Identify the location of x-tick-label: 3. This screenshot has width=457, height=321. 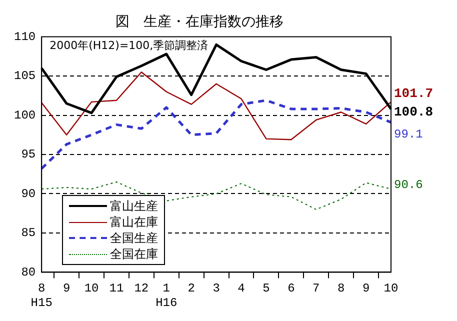
(216, 289).